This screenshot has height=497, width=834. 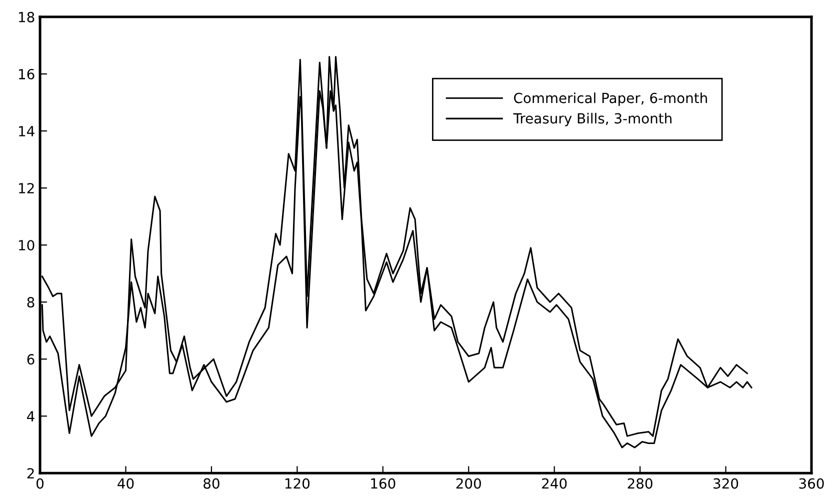 I want to click on x-tick-label: 240, so click(x=554, y=483).